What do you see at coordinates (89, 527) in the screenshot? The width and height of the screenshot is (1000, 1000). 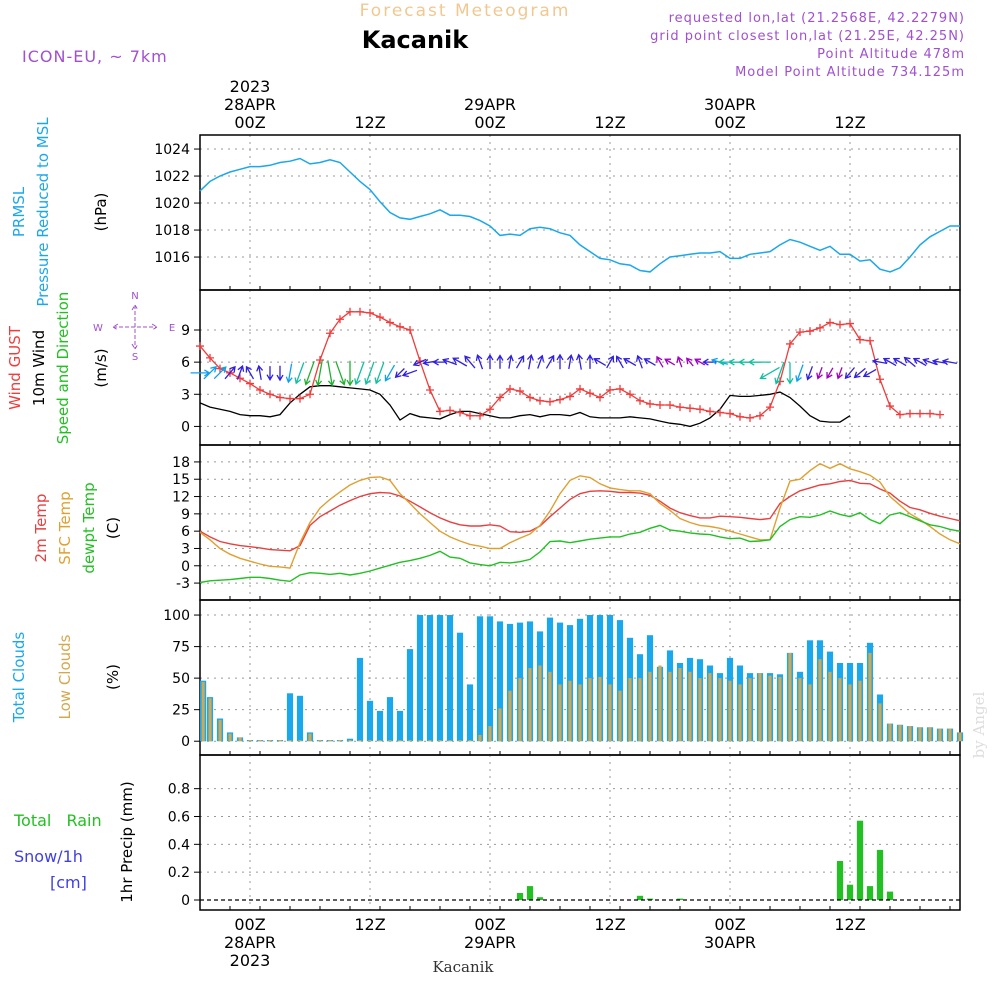 I see `dewpt-label: dewpt Temp` at bounding box center [89, 527].